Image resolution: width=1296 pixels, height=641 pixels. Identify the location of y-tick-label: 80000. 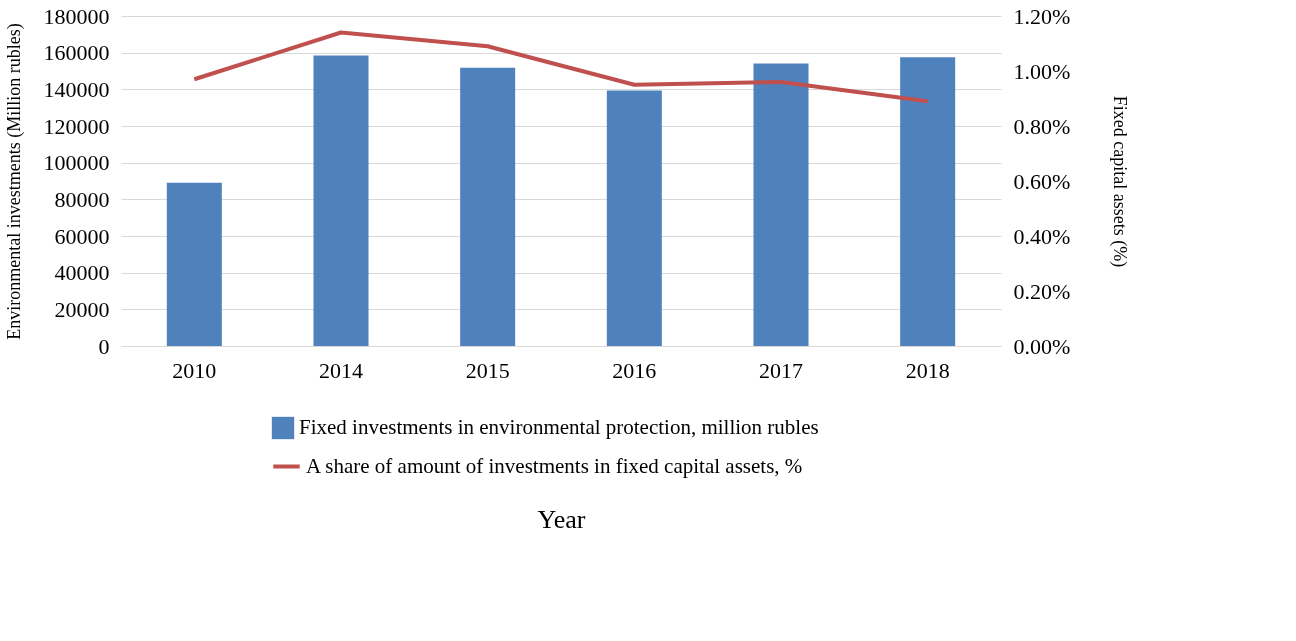
(82, 199).